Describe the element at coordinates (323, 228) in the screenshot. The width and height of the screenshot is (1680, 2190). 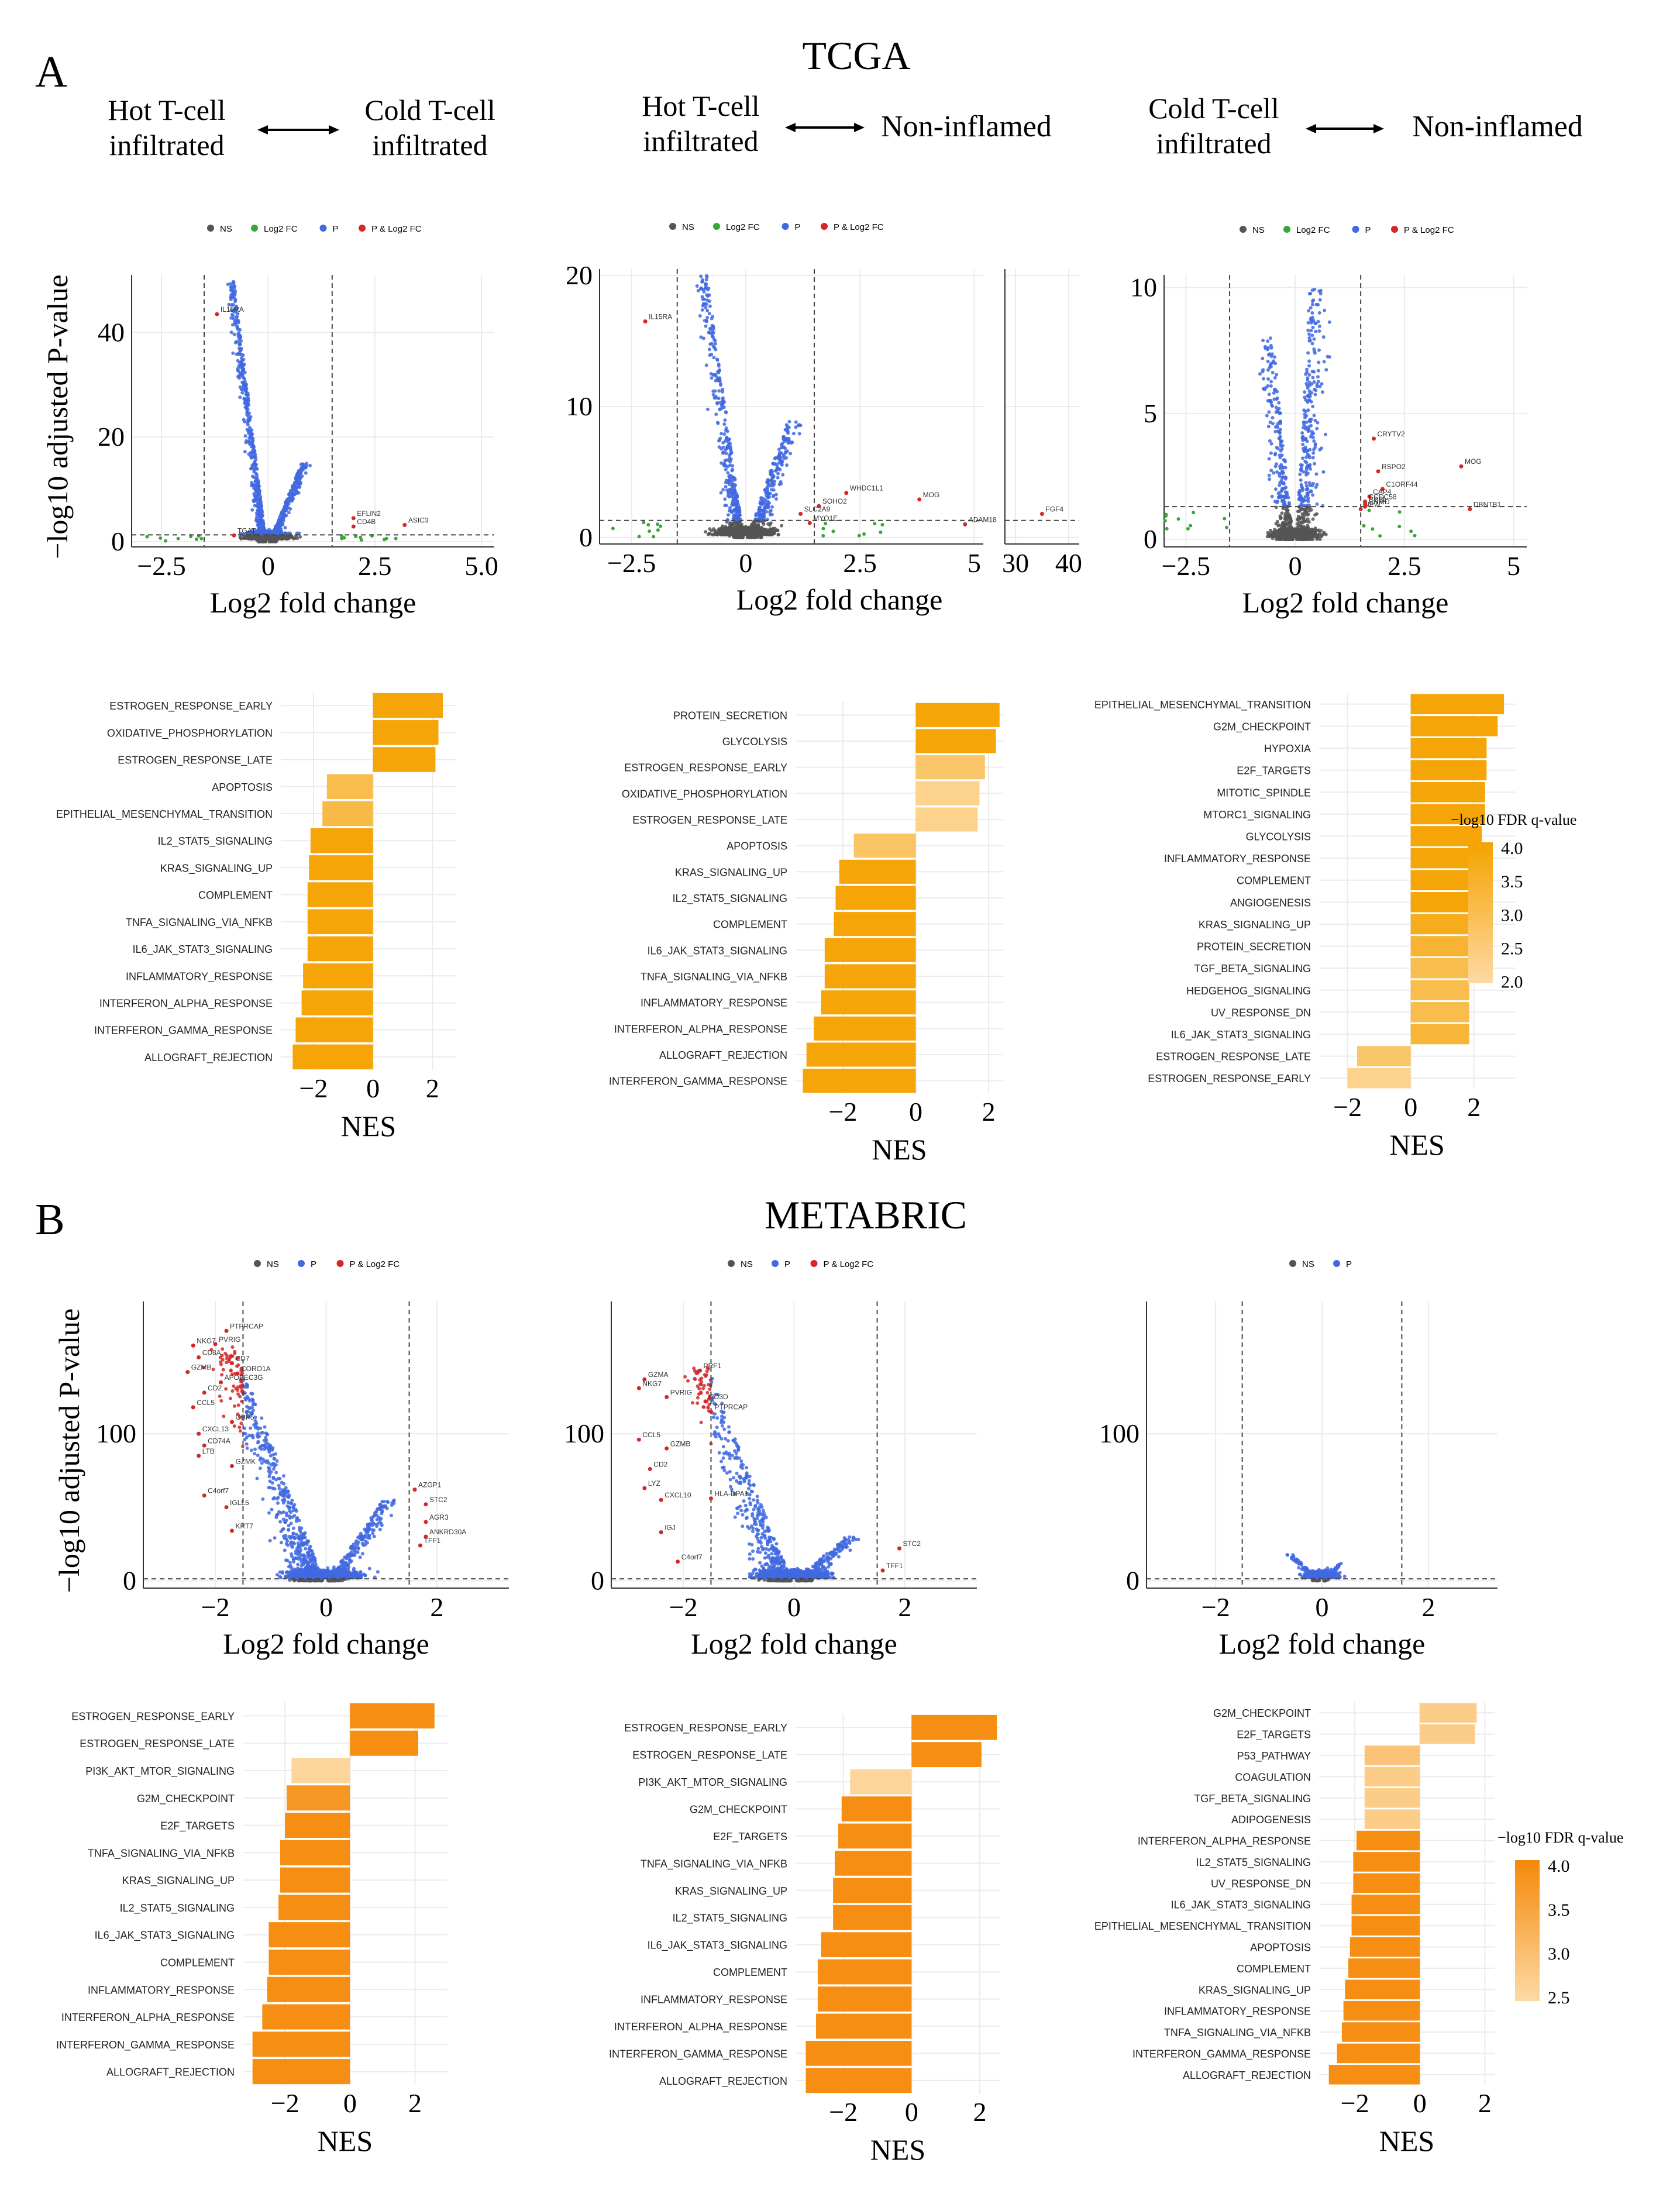
I see `legend-swatch-p` at that location.